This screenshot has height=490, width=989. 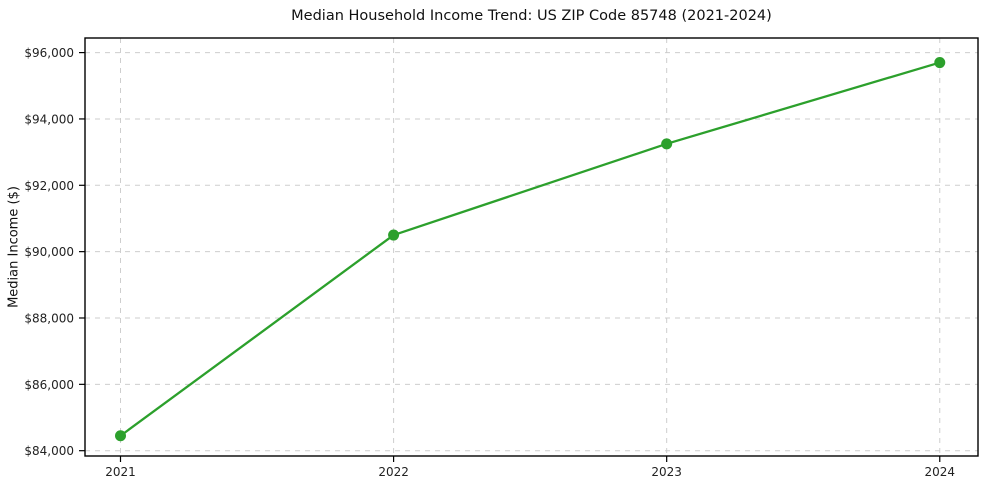 I want to click on y-tick-label: $96,000, so click(x=49, y=53).